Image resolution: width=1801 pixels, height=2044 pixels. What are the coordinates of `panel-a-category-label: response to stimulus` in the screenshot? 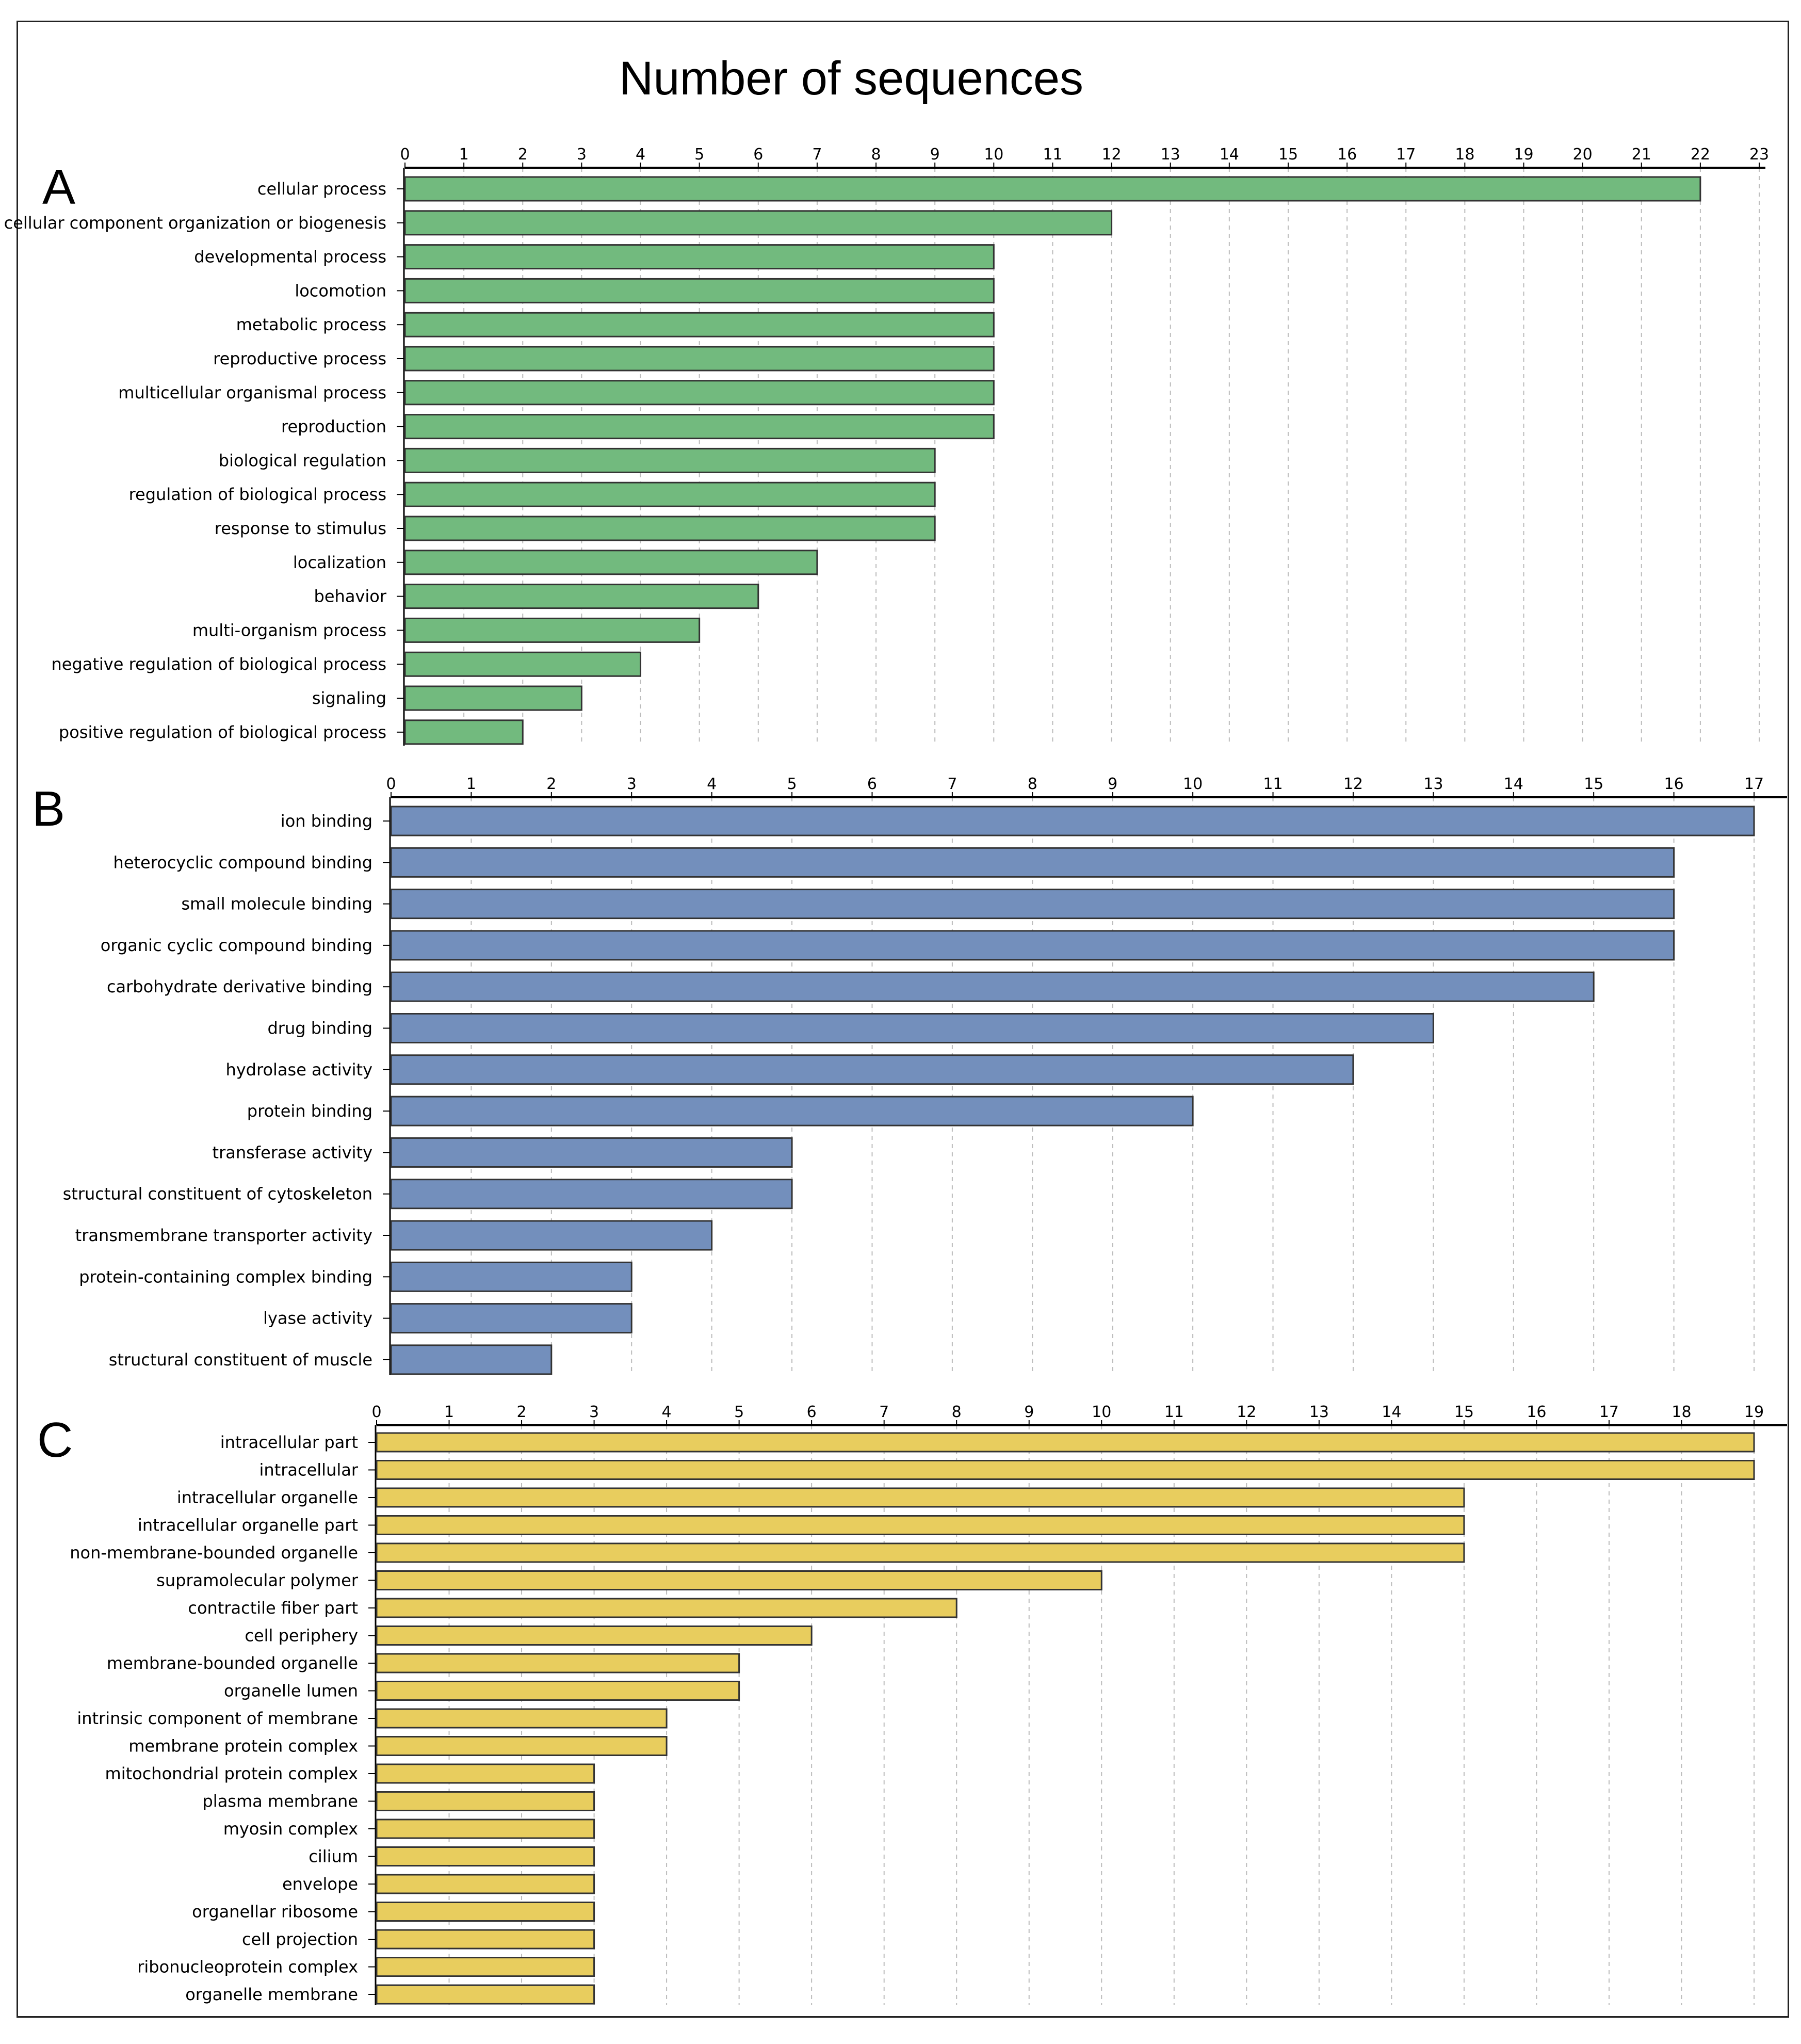 It's located at (300, 528).